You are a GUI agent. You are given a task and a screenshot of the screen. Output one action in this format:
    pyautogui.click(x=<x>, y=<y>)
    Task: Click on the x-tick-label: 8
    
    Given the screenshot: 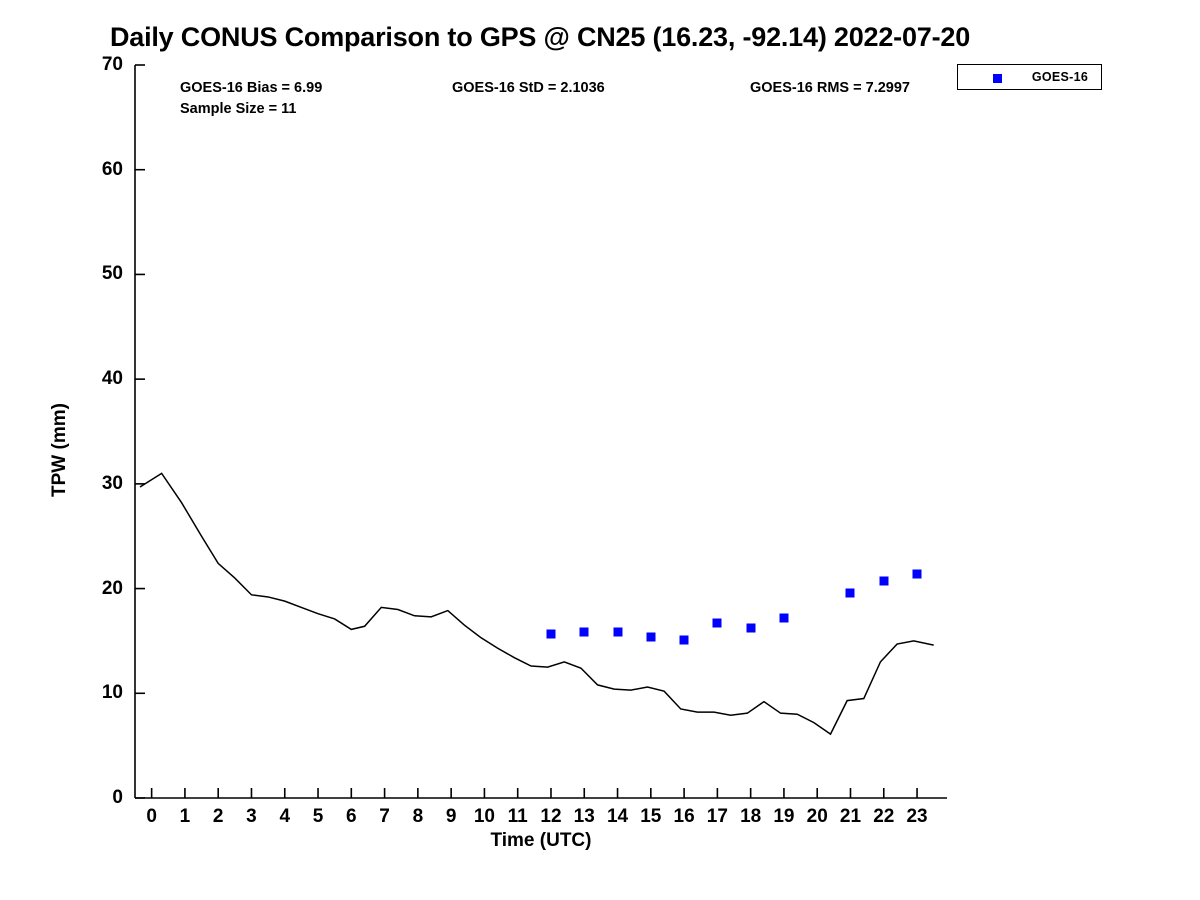 What is the action you would take?
    pyautogui.click(x=418, y=816)
    